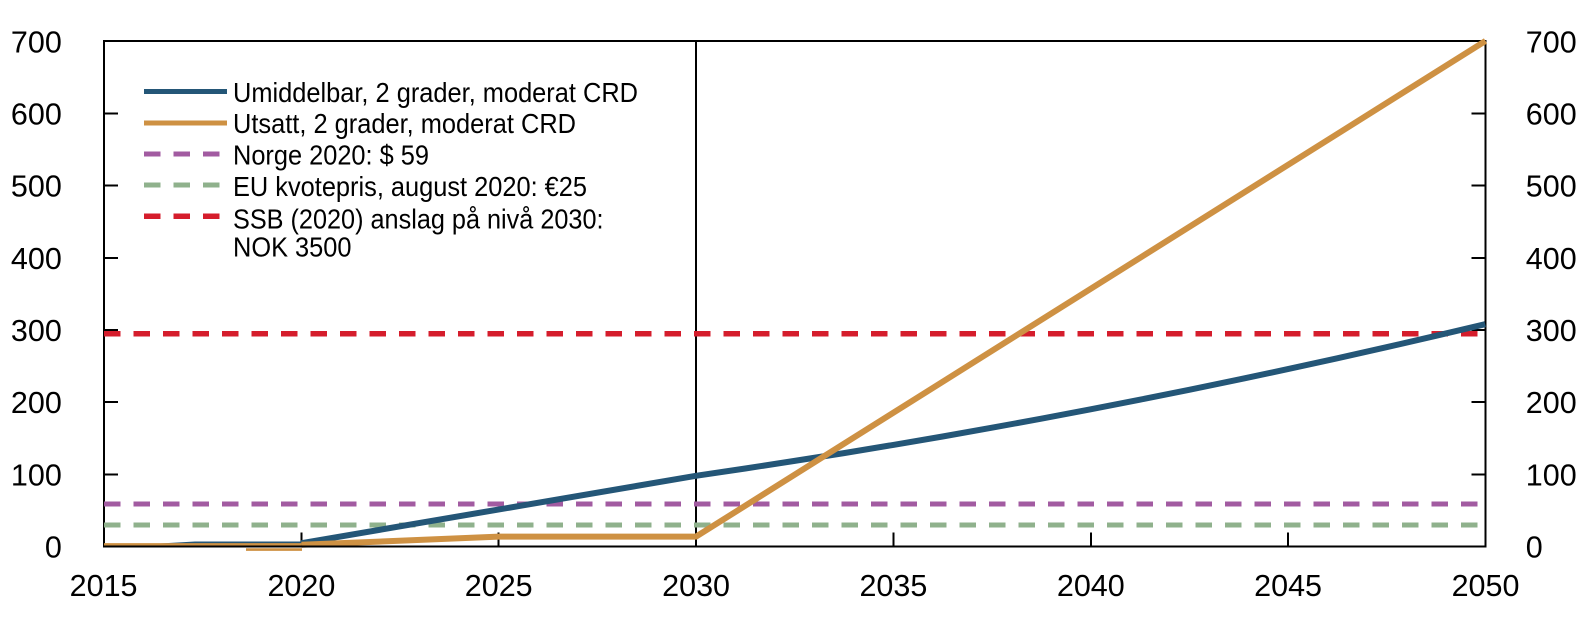 The width and height of the screenshot is (1594, 632). I want to click on svg-text: 2035, so click(893, 586).